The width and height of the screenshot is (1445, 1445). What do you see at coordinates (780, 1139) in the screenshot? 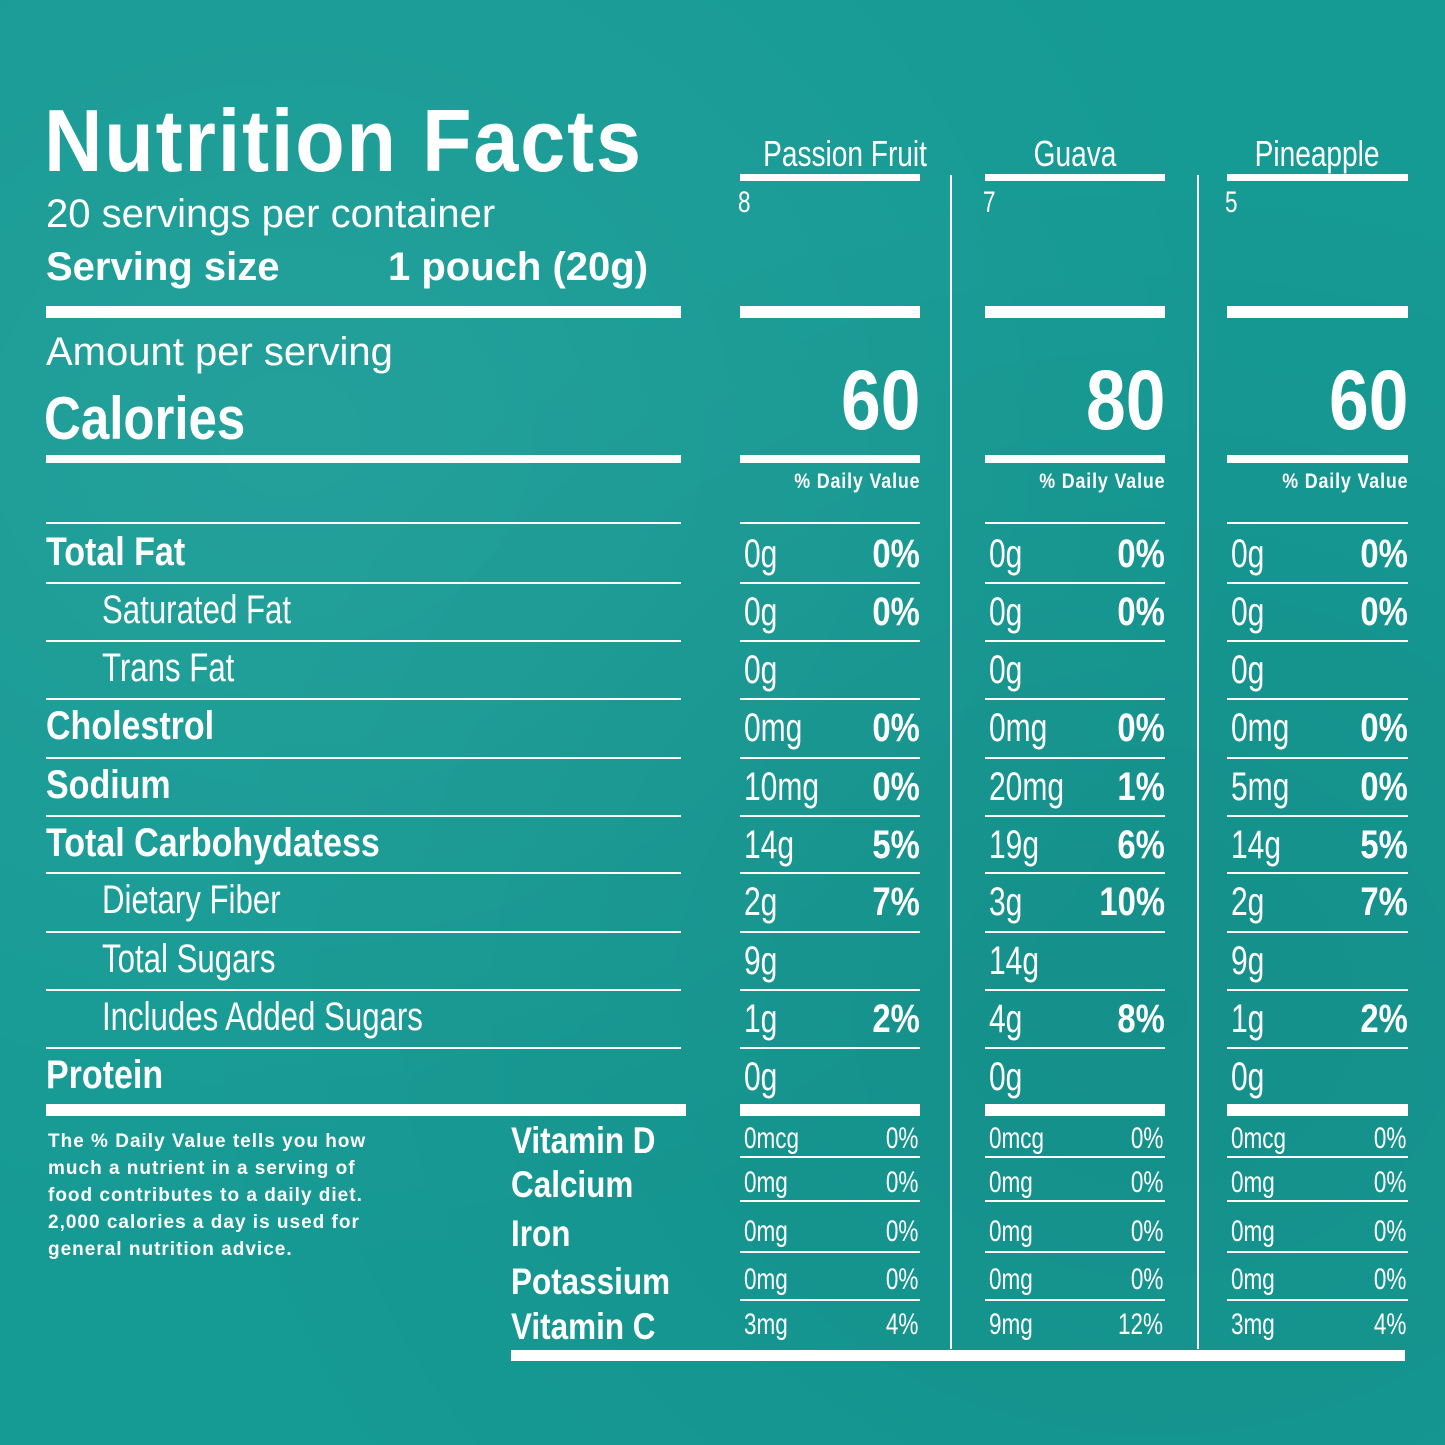
I see `vitamin-amount: 0mcg` at bounding box center [780, 1139].